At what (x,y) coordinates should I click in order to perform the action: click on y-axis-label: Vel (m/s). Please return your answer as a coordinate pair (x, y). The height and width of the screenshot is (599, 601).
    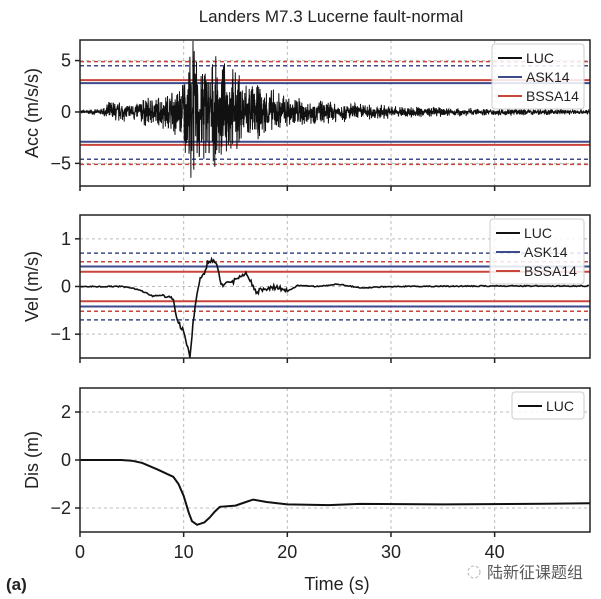
    Looking at the image, I should click on (32, 286).